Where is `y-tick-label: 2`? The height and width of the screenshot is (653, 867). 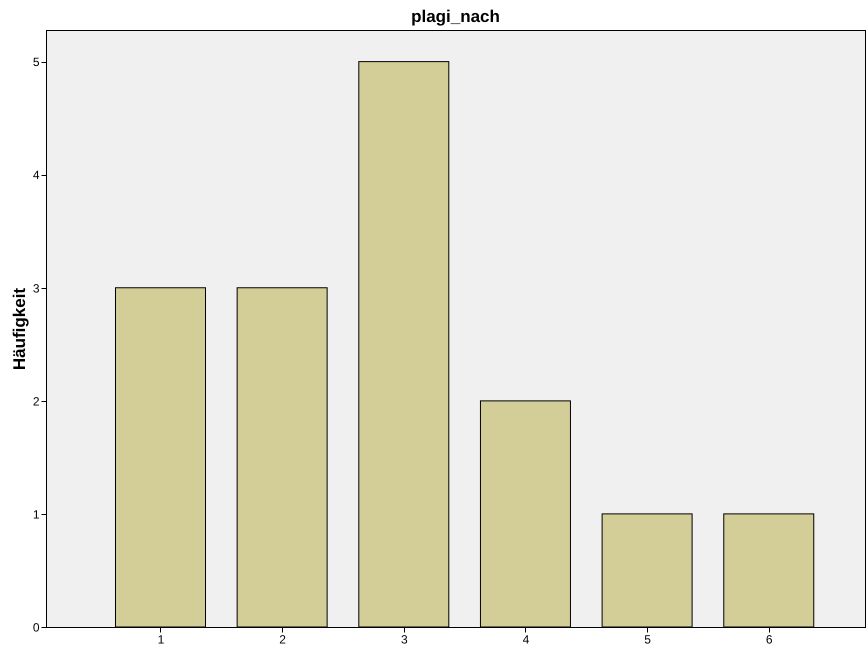 y-tick-label: 2 is located at coordinates (36, 401).